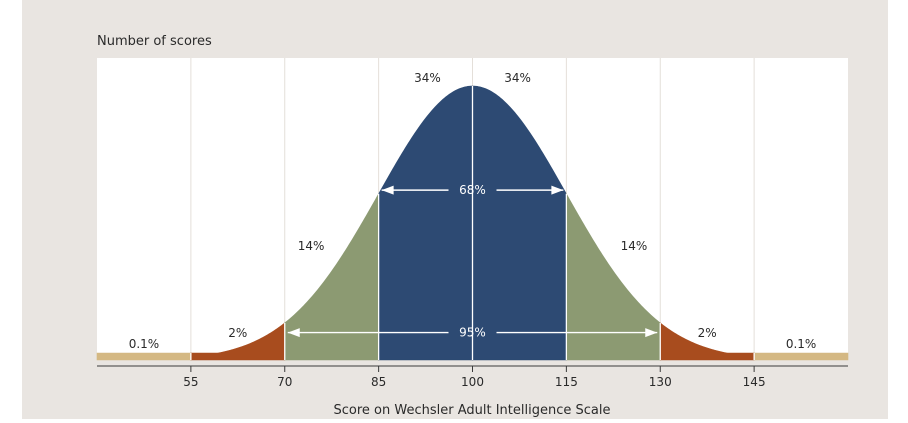 Image resolution: width=908 pixels, height=423 pixels. Describe the element at coordinates (154, 41) in the screenshot. I see `y-axis-label: Number of scores` at that location.